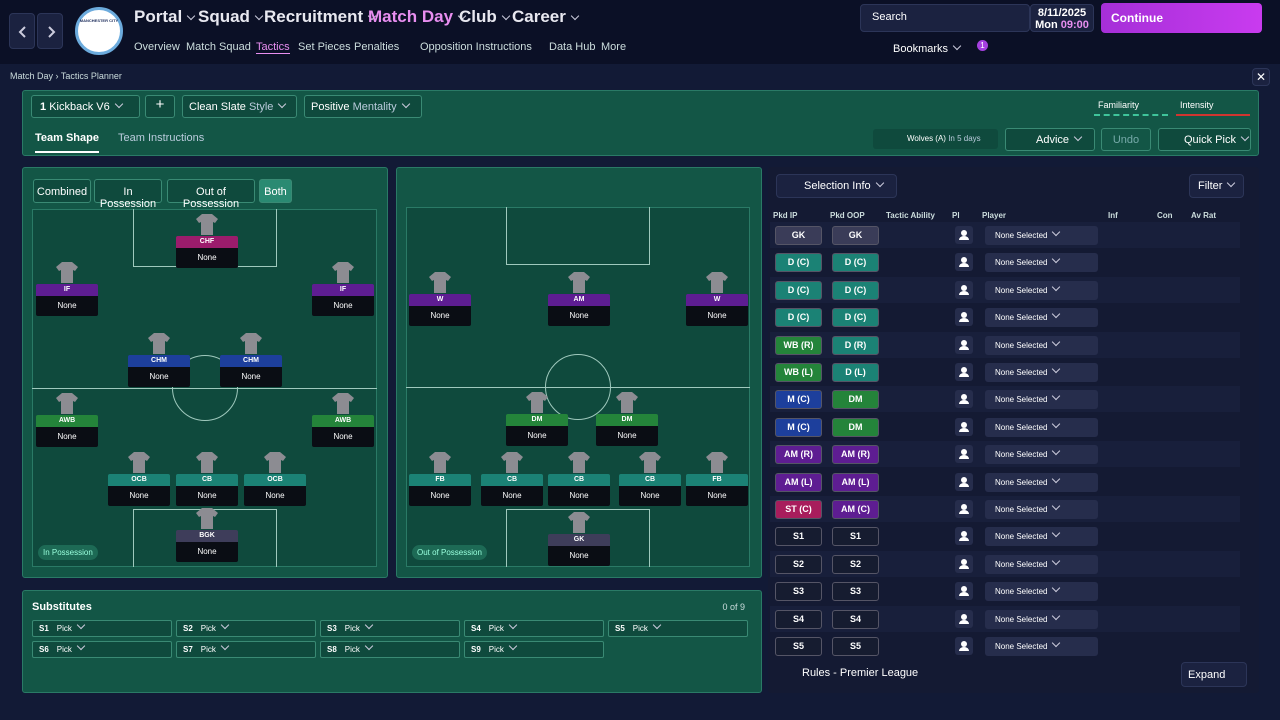 This screenshot has height=720, width=1280. Describe the element at coordinates (545, 17) in the screenshot. I see `nav-item: Career` at that location.